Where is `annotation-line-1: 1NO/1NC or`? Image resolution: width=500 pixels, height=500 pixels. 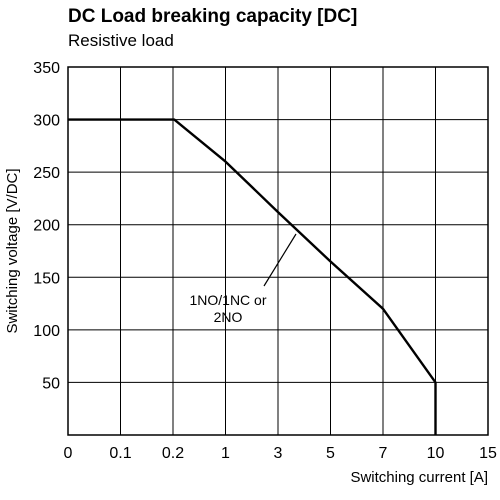 annotation-line-1: 1NO/1NC or is located at coordinates (227, 300).